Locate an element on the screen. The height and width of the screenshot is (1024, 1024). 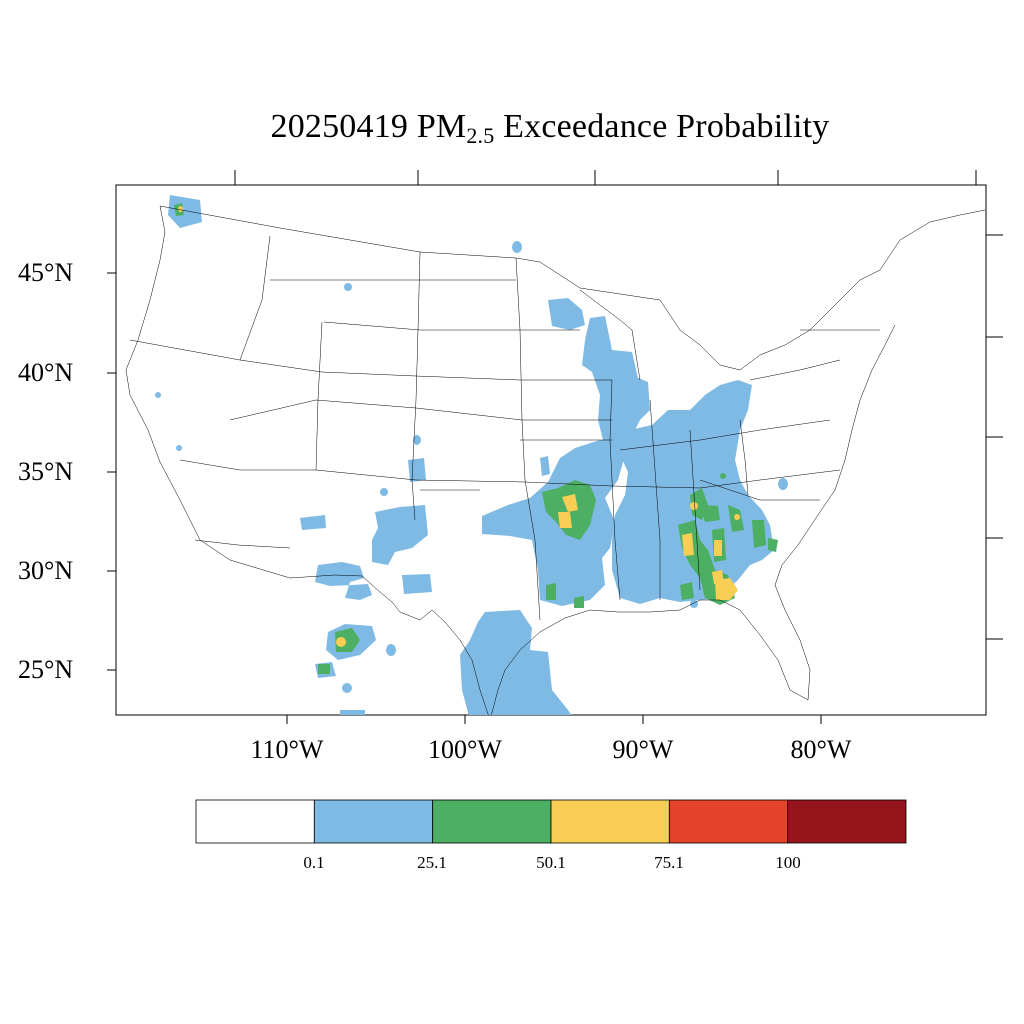
lon-label-100w: 100°W is located at coordinates (465, 749).